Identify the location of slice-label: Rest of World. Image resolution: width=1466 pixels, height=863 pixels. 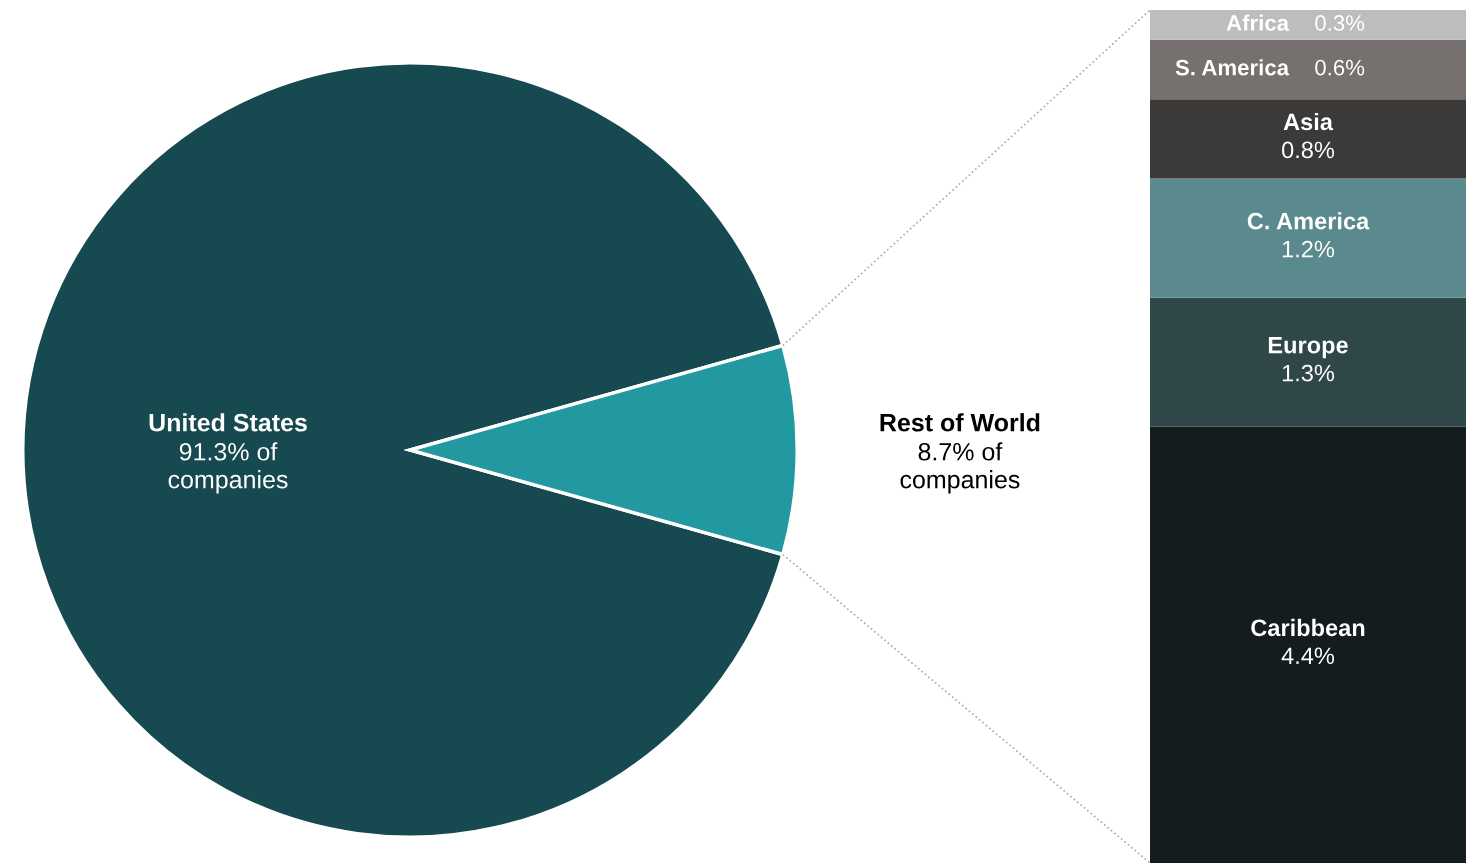
(960, 422).